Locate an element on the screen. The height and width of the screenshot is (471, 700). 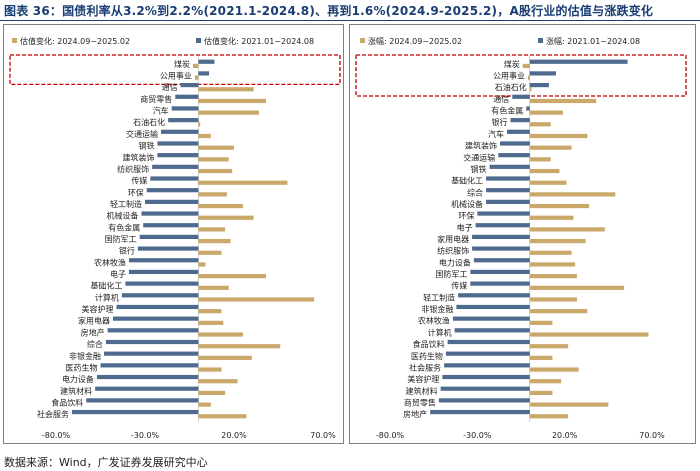
category-label: 计算机 is located at coordinates (440, 332).